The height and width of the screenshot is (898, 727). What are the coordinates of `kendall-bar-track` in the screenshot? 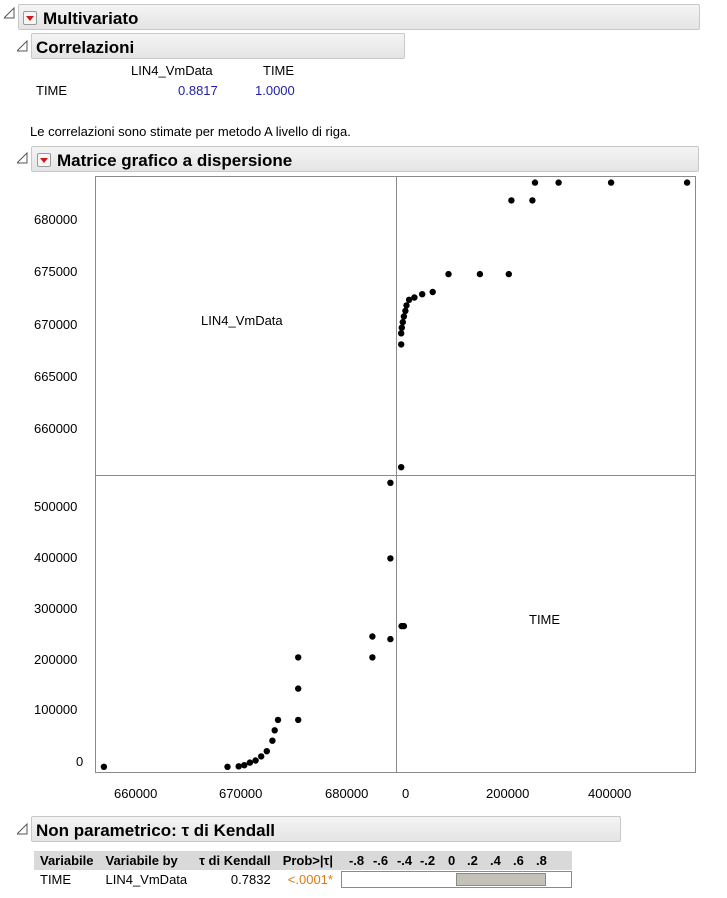 It's located at (456, 879).